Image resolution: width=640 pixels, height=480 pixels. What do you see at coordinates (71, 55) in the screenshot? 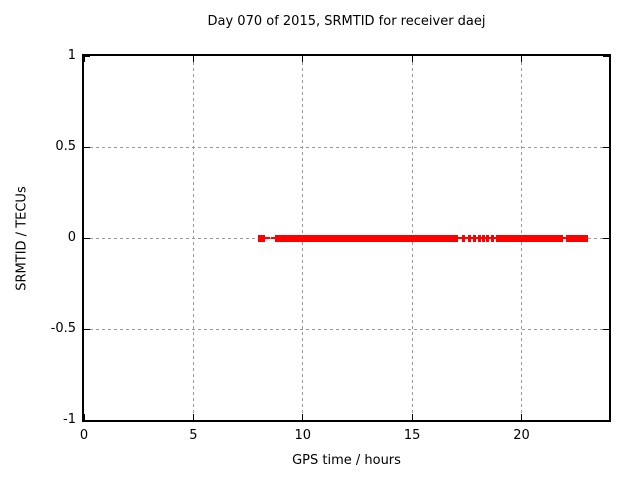
I see `y-tick-label: 1` at bounding box center [71, 55].